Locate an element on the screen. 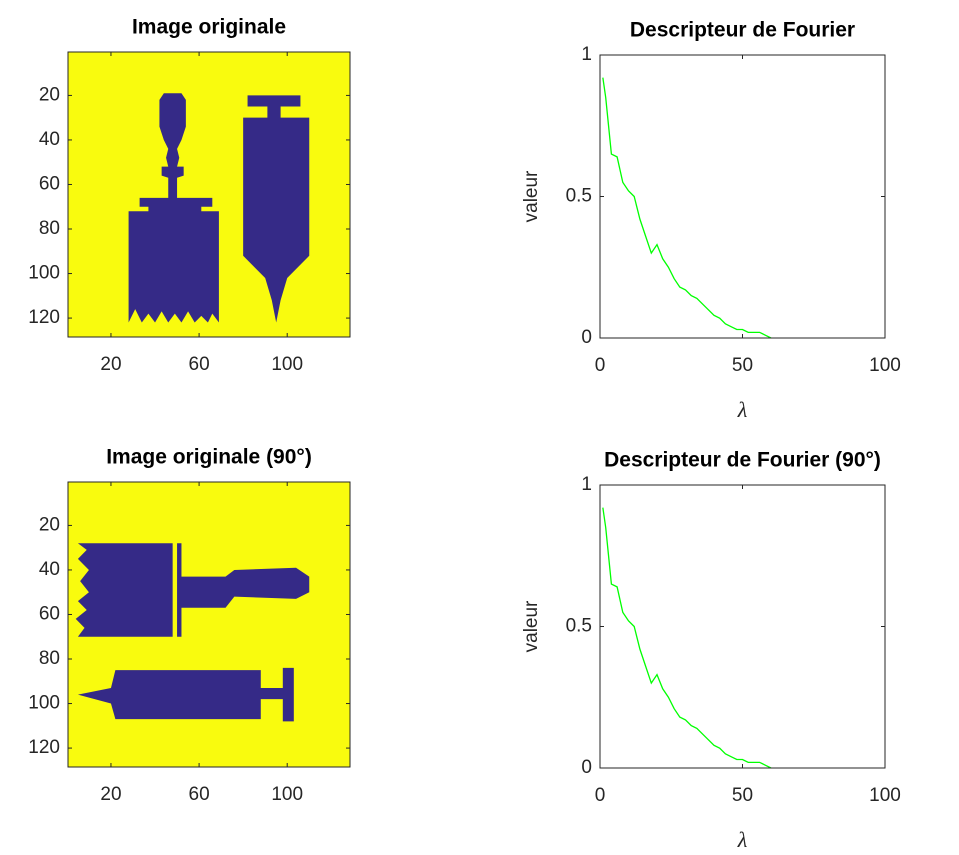 This screenshot has height=855, width=959. subplot-title: Image originale (90°) is located at coordinates (209, 457).